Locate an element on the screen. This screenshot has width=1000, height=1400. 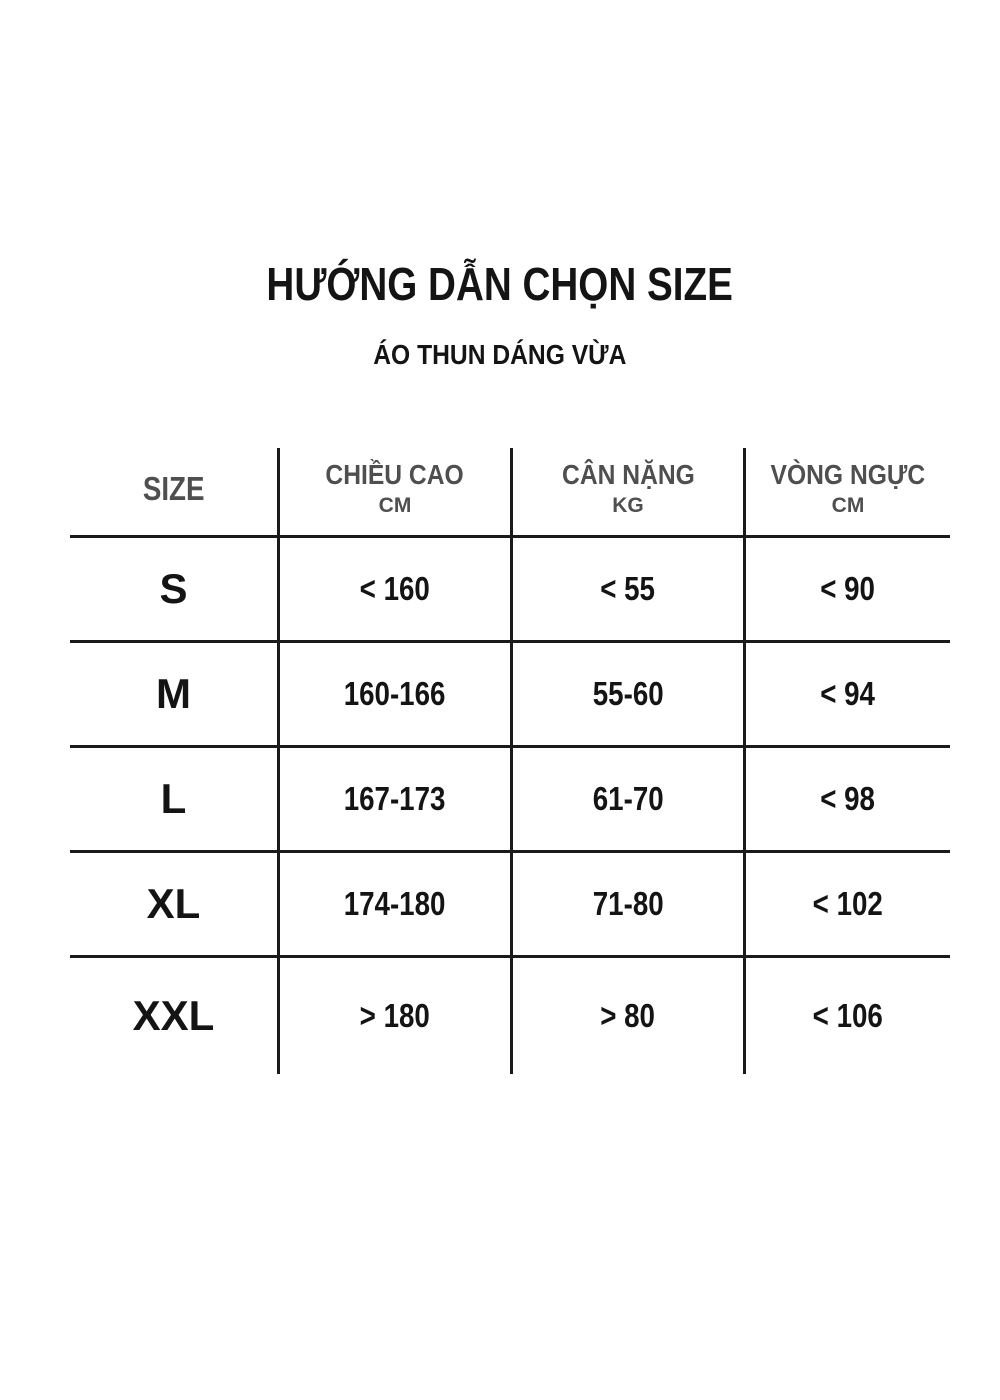
page-subtitle-text: ÁO THUN DÁNG VỪA is located at coordinates (500, 354).